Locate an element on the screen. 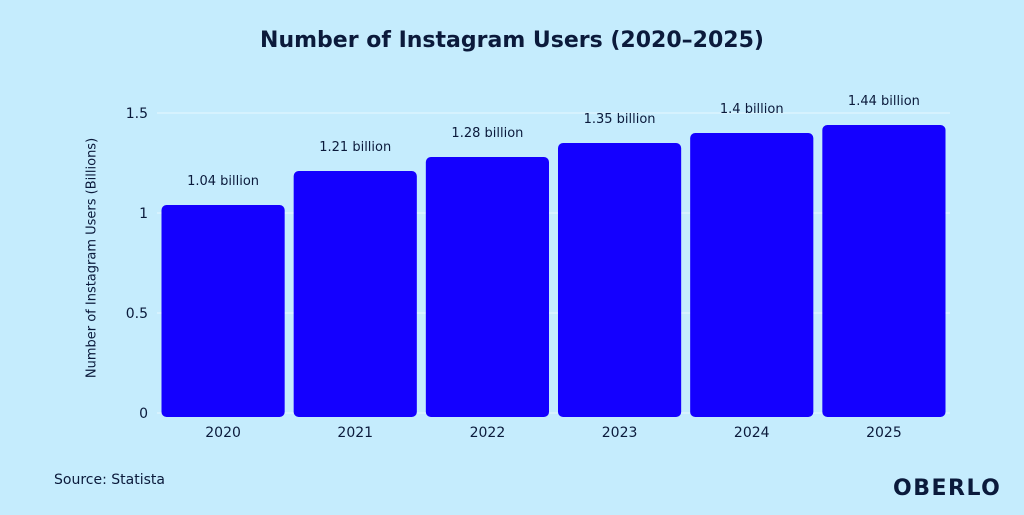 The width and height of the screenshot is (1024, 515). y-tick-label: 0.5 is located at coordinates (137, 314).